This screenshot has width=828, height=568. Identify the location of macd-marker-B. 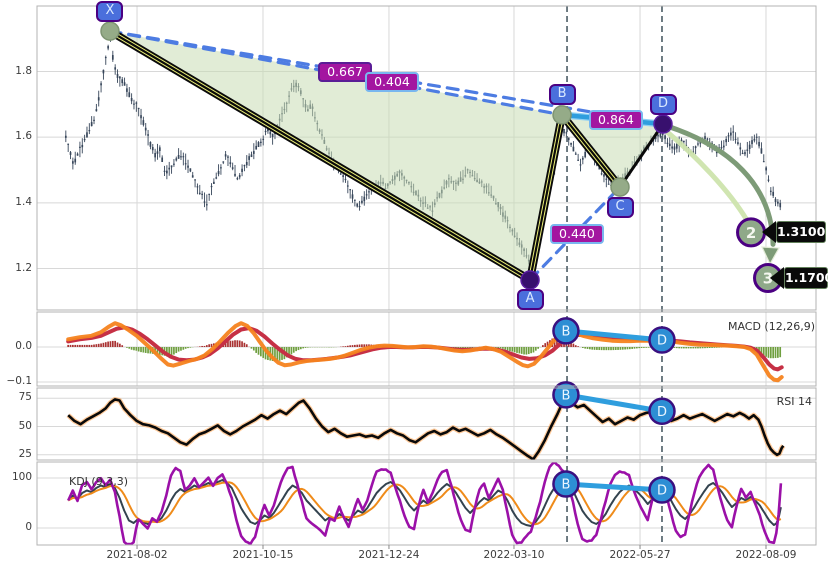
(566, 331).